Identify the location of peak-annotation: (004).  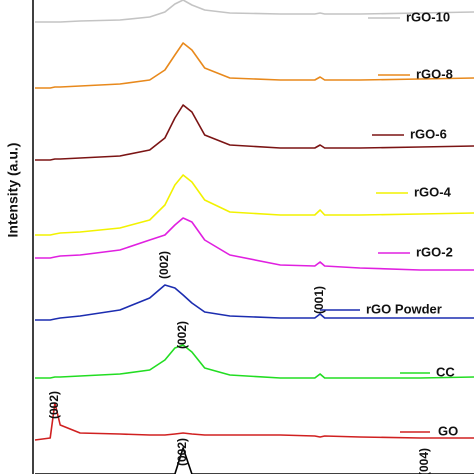
(424, 461).